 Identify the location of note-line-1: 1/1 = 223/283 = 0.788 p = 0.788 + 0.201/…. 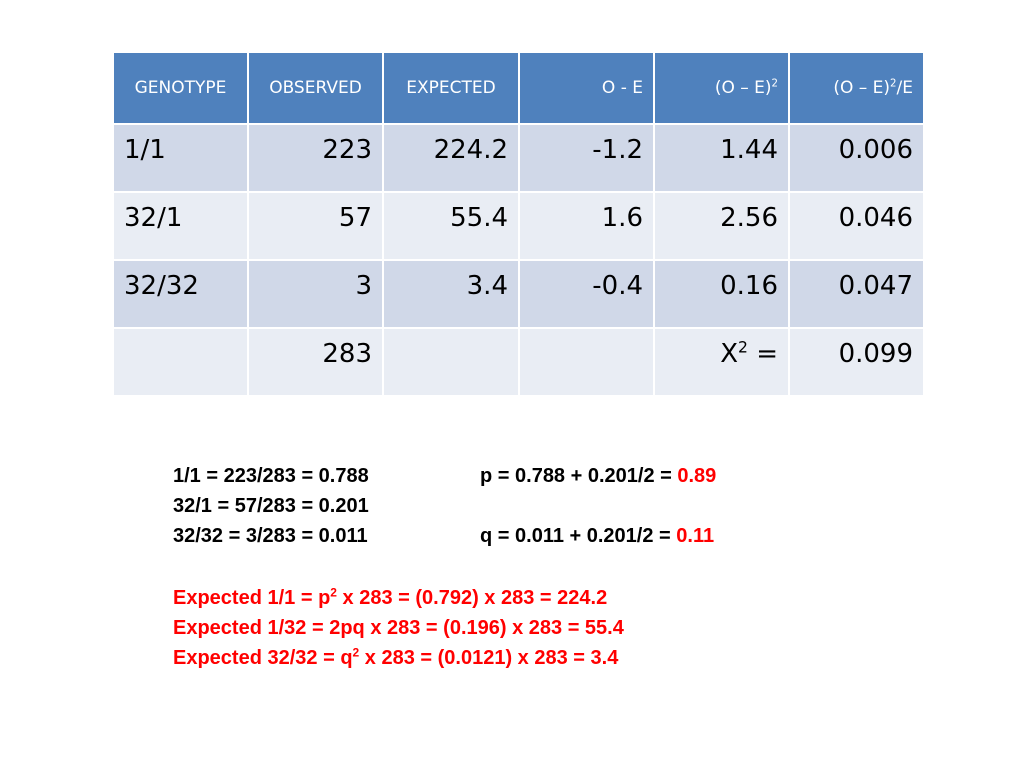
(523, 476).